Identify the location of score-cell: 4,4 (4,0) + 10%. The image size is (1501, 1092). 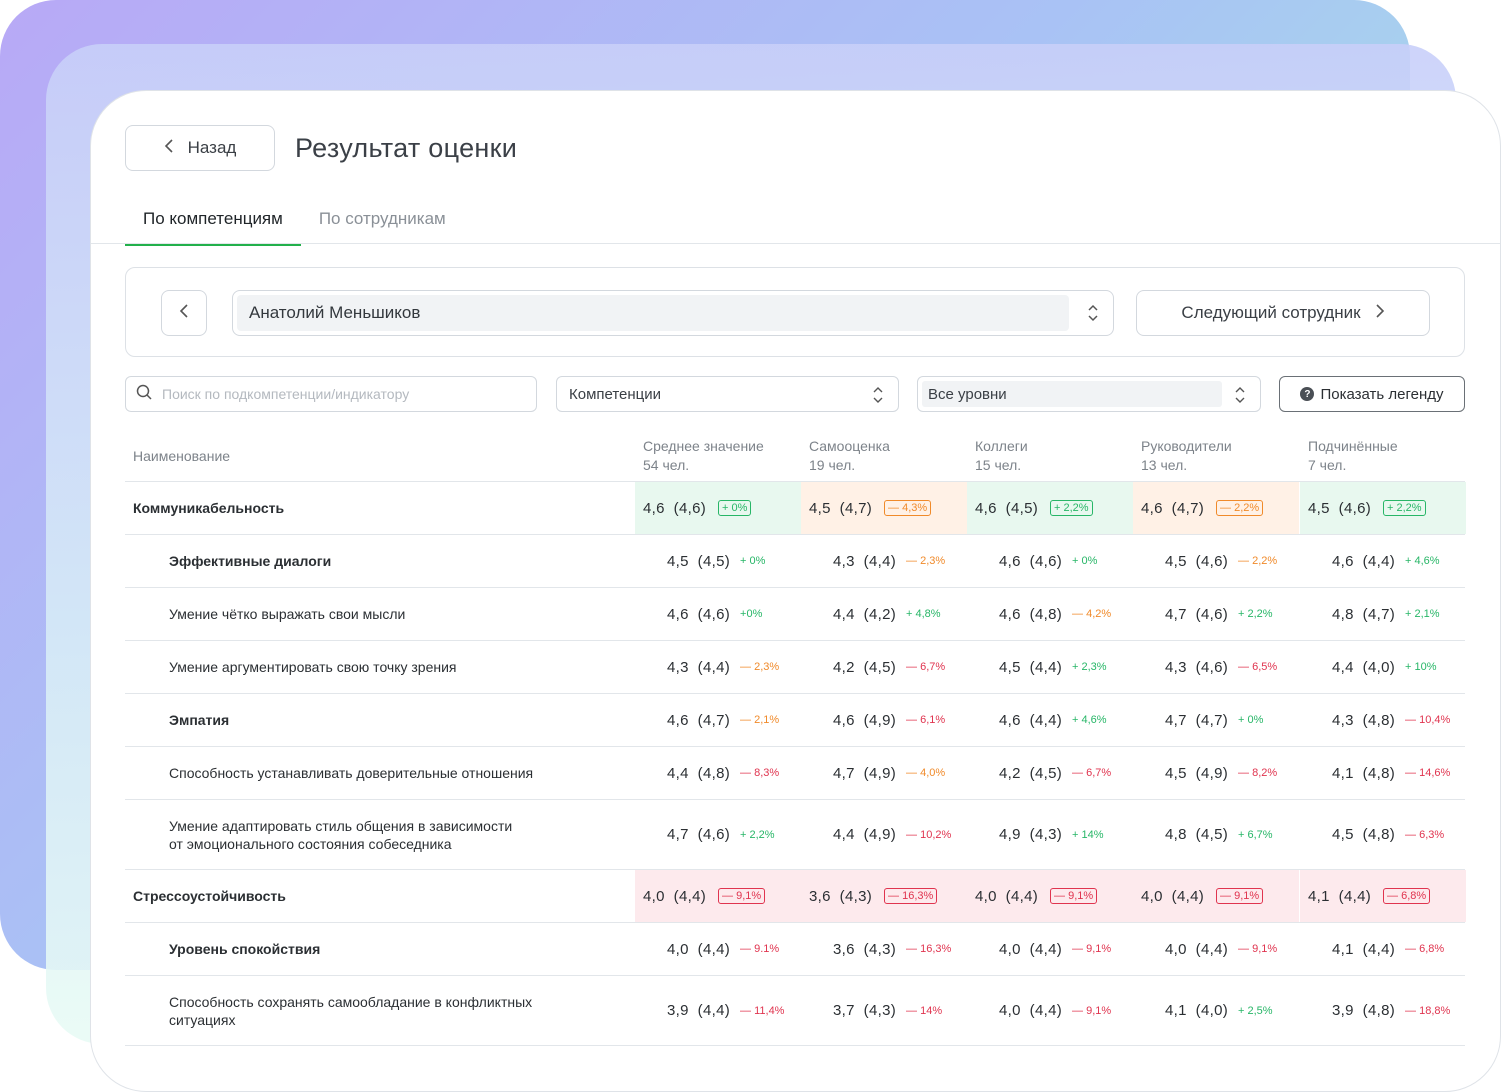
(1383, 667).